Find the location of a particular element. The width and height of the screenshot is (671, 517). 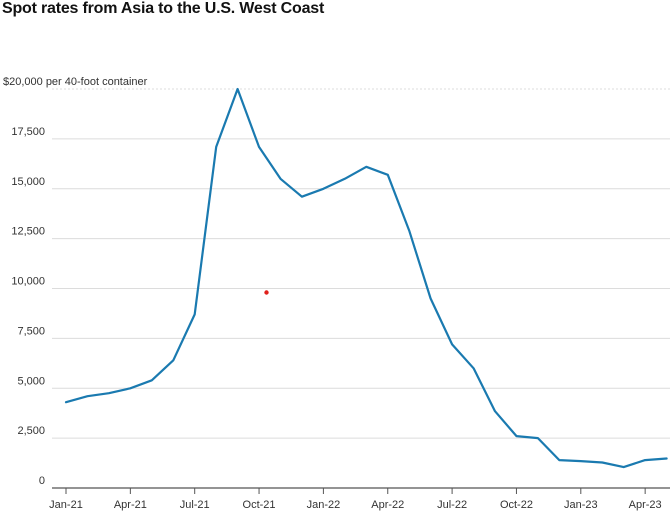

y-tick-label: 2,500 is located at coordinates (31, 431).